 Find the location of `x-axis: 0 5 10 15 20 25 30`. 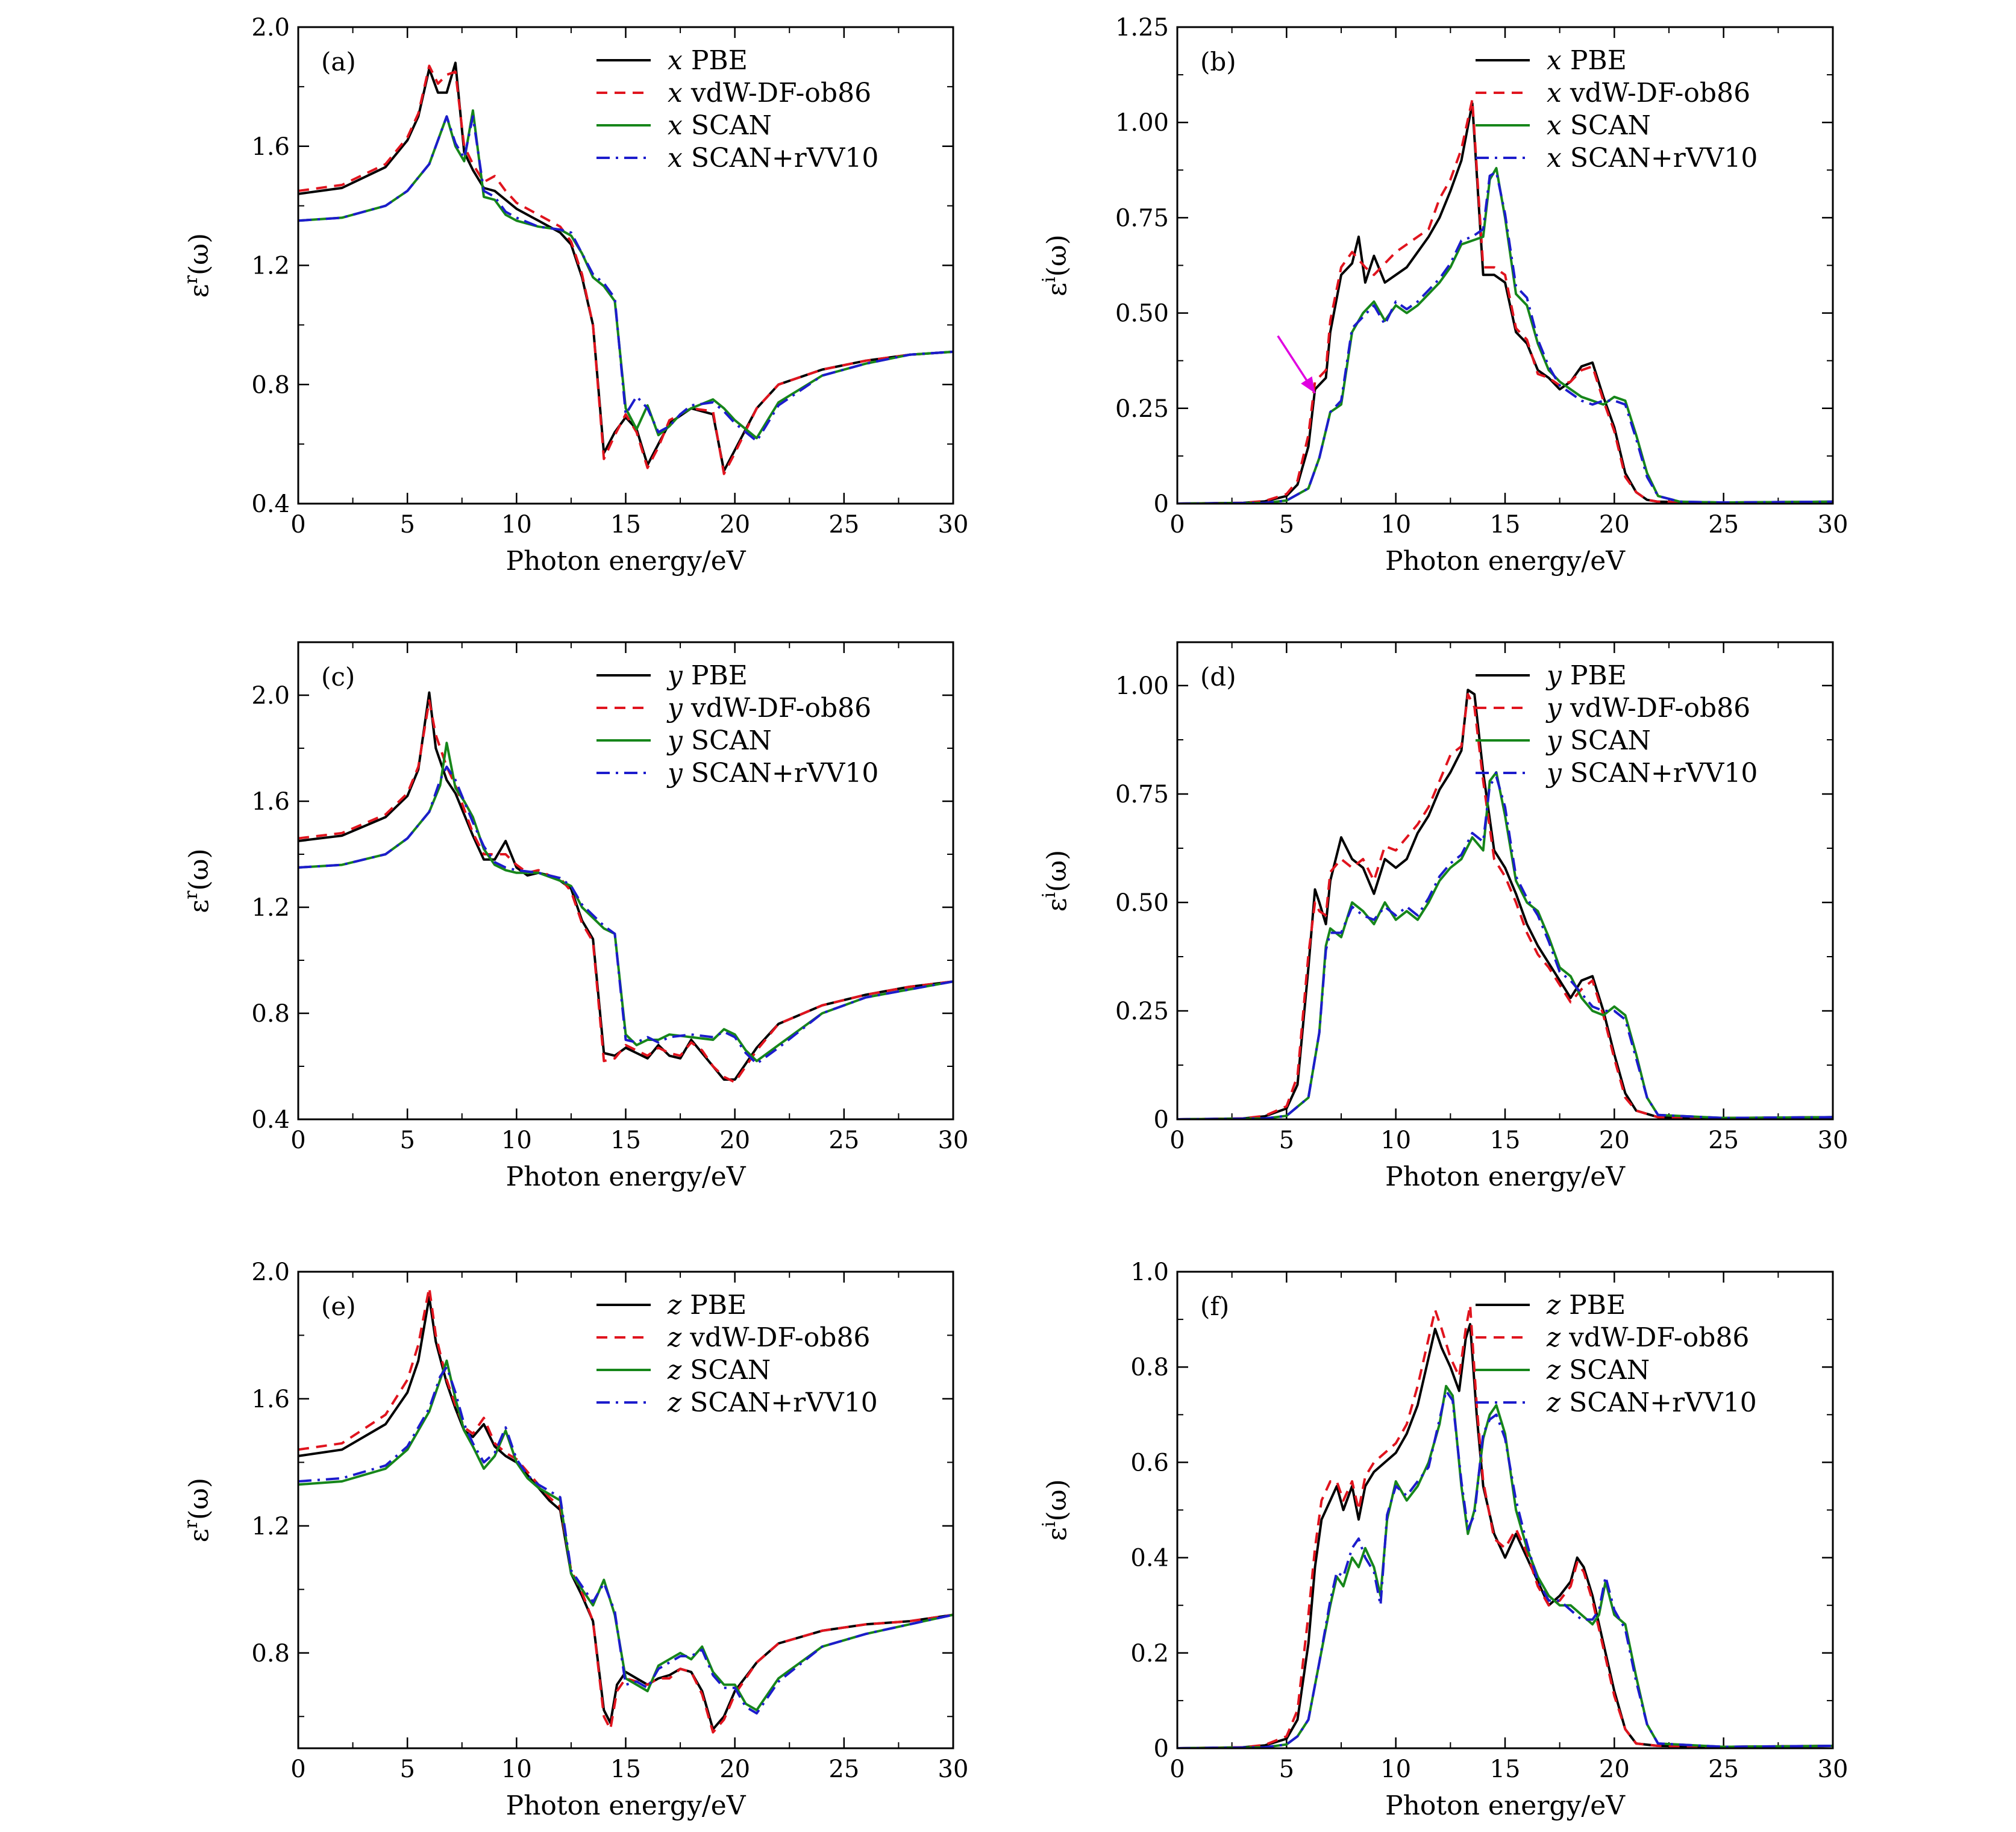

x-axis: 0 5 10 15 20 25 30 is located at coordinates (629, 1527).